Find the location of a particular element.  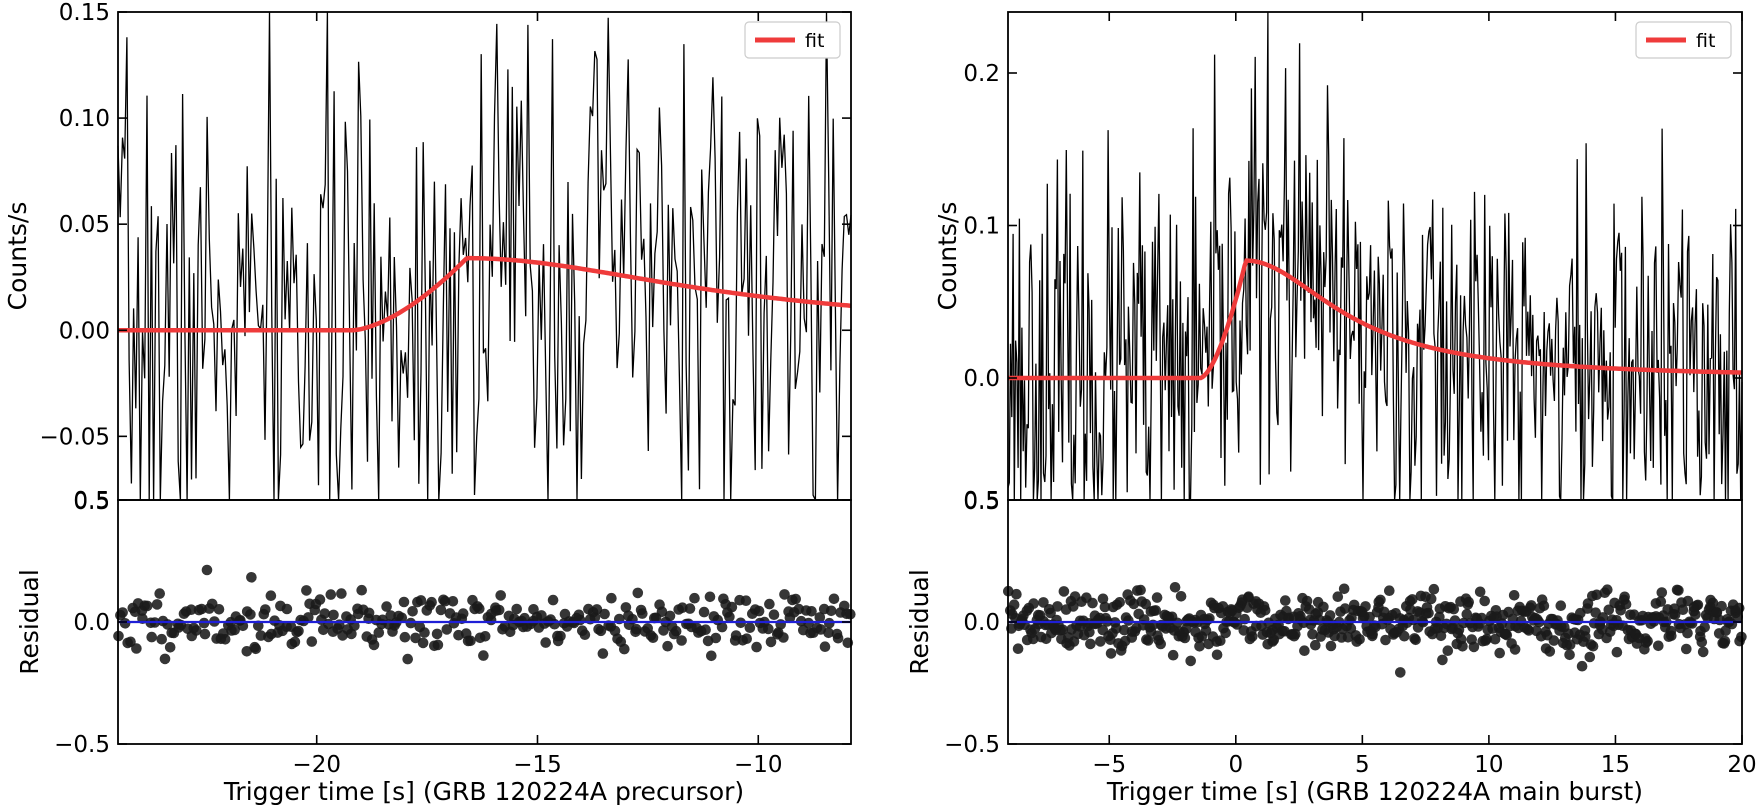

right-top-bottom-tick-label: 0.5 is located at coordinates (981, 502).